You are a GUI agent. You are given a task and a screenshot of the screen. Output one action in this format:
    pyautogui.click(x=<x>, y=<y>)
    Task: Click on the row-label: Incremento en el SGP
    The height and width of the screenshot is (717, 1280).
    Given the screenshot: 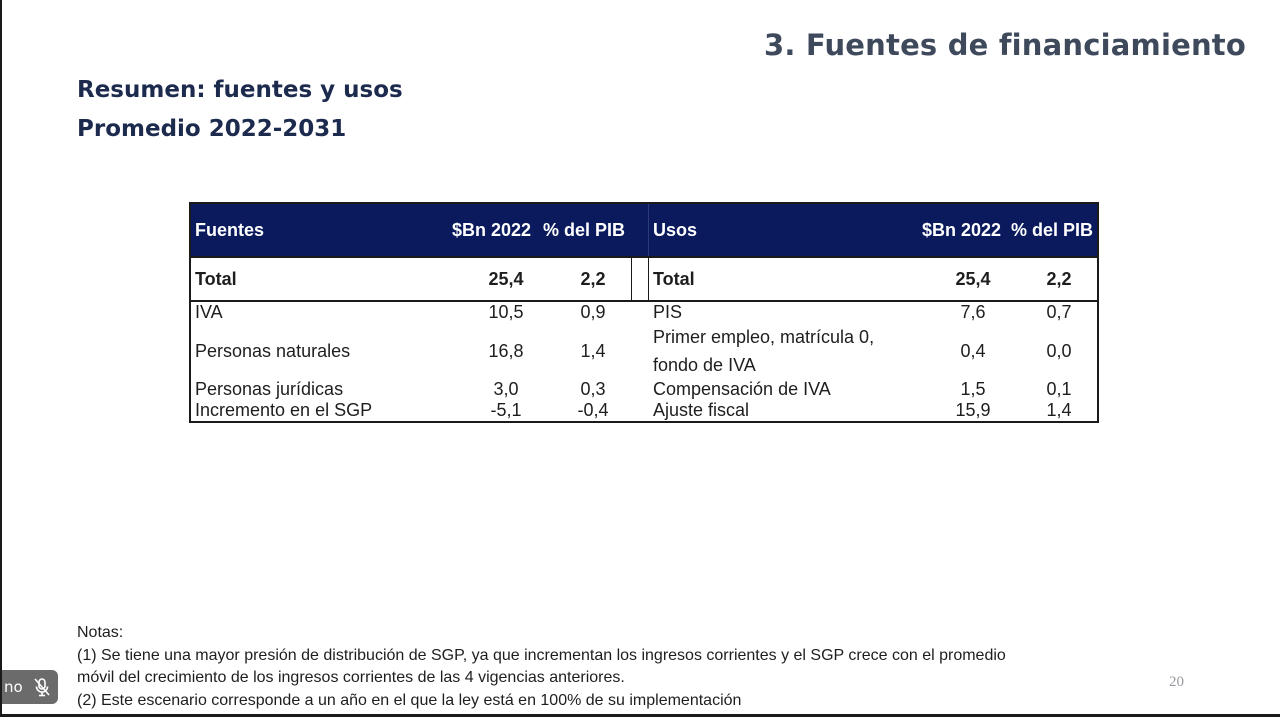 What is the action you would take?
    pyautogui.click(x=284, y=410)
    